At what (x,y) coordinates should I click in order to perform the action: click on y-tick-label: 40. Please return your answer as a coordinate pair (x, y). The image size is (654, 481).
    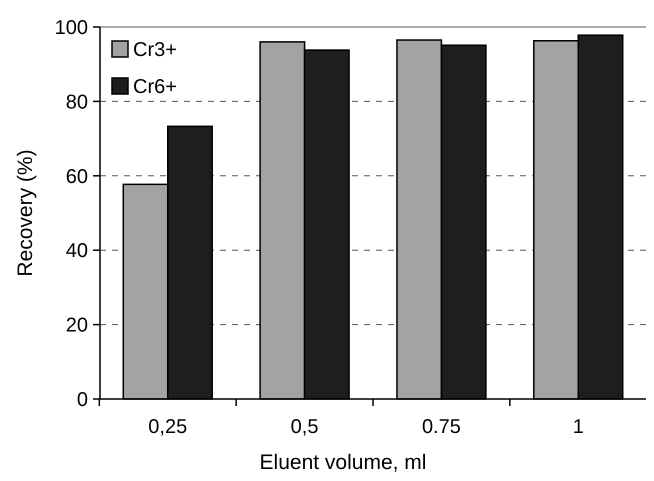
    Looking at the image, I should click on (77, 251).